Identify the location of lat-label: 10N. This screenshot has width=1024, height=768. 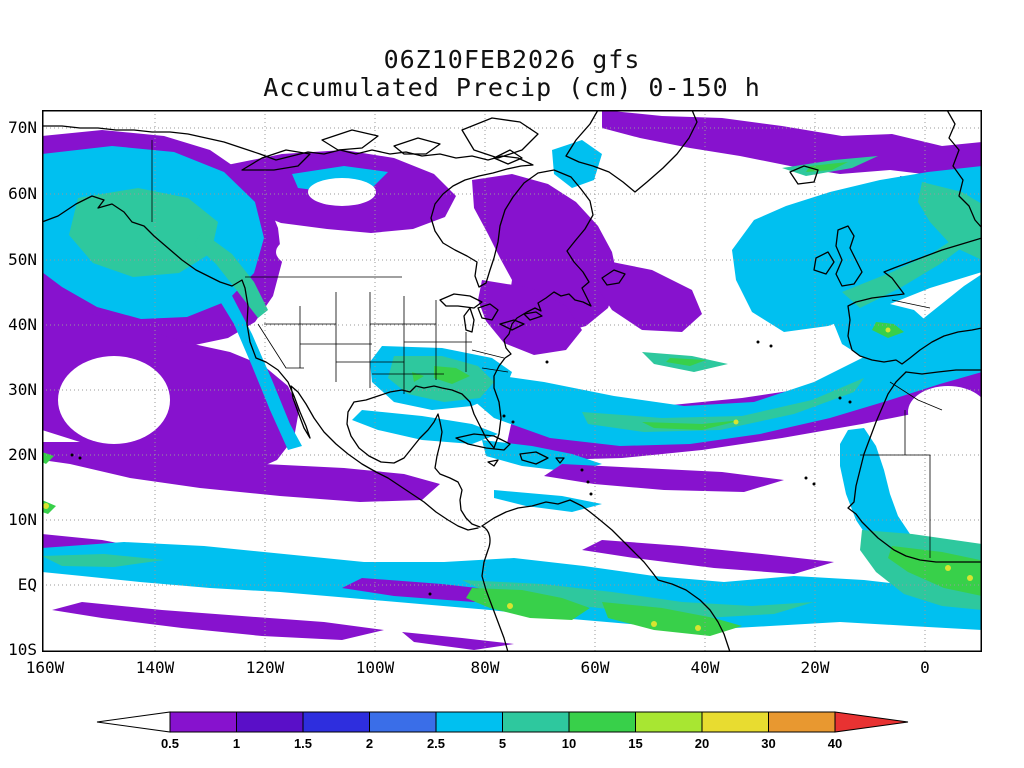
(22, 519).